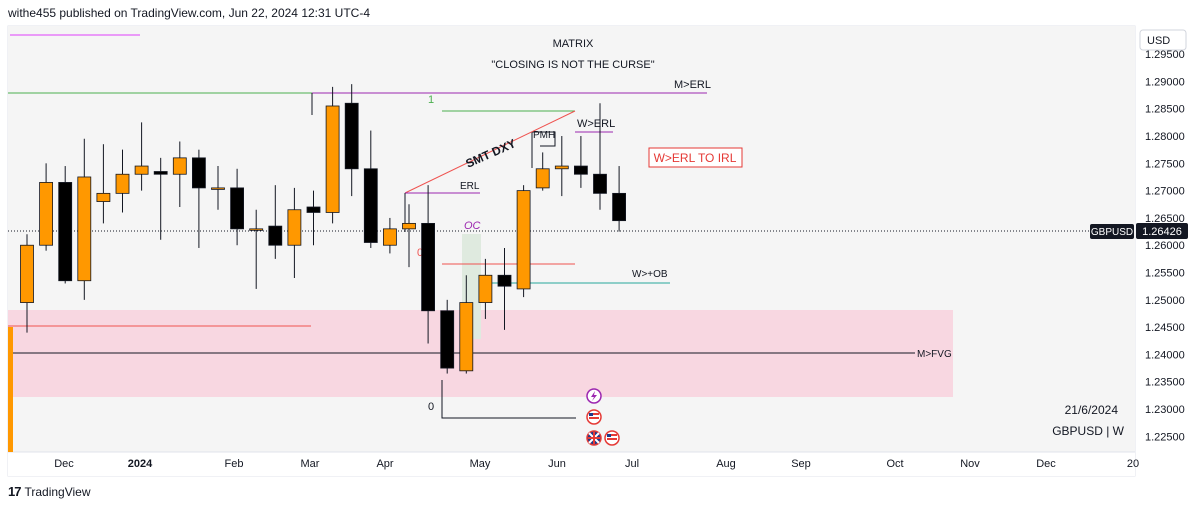 This screenshot has width=1200, height=507. I want to click on y-tick-label: 1.29000, so click(1165, 82).